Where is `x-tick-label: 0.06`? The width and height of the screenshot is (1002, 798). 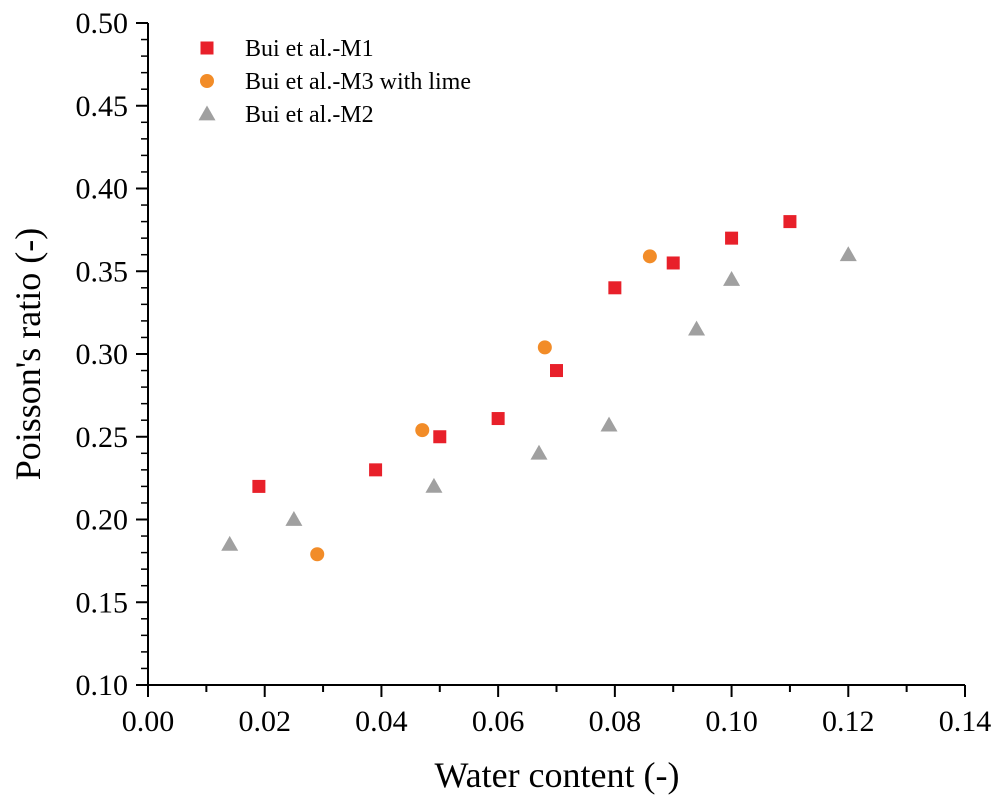 x-tick-label: 0.06 is located at coordinates (498, 721).